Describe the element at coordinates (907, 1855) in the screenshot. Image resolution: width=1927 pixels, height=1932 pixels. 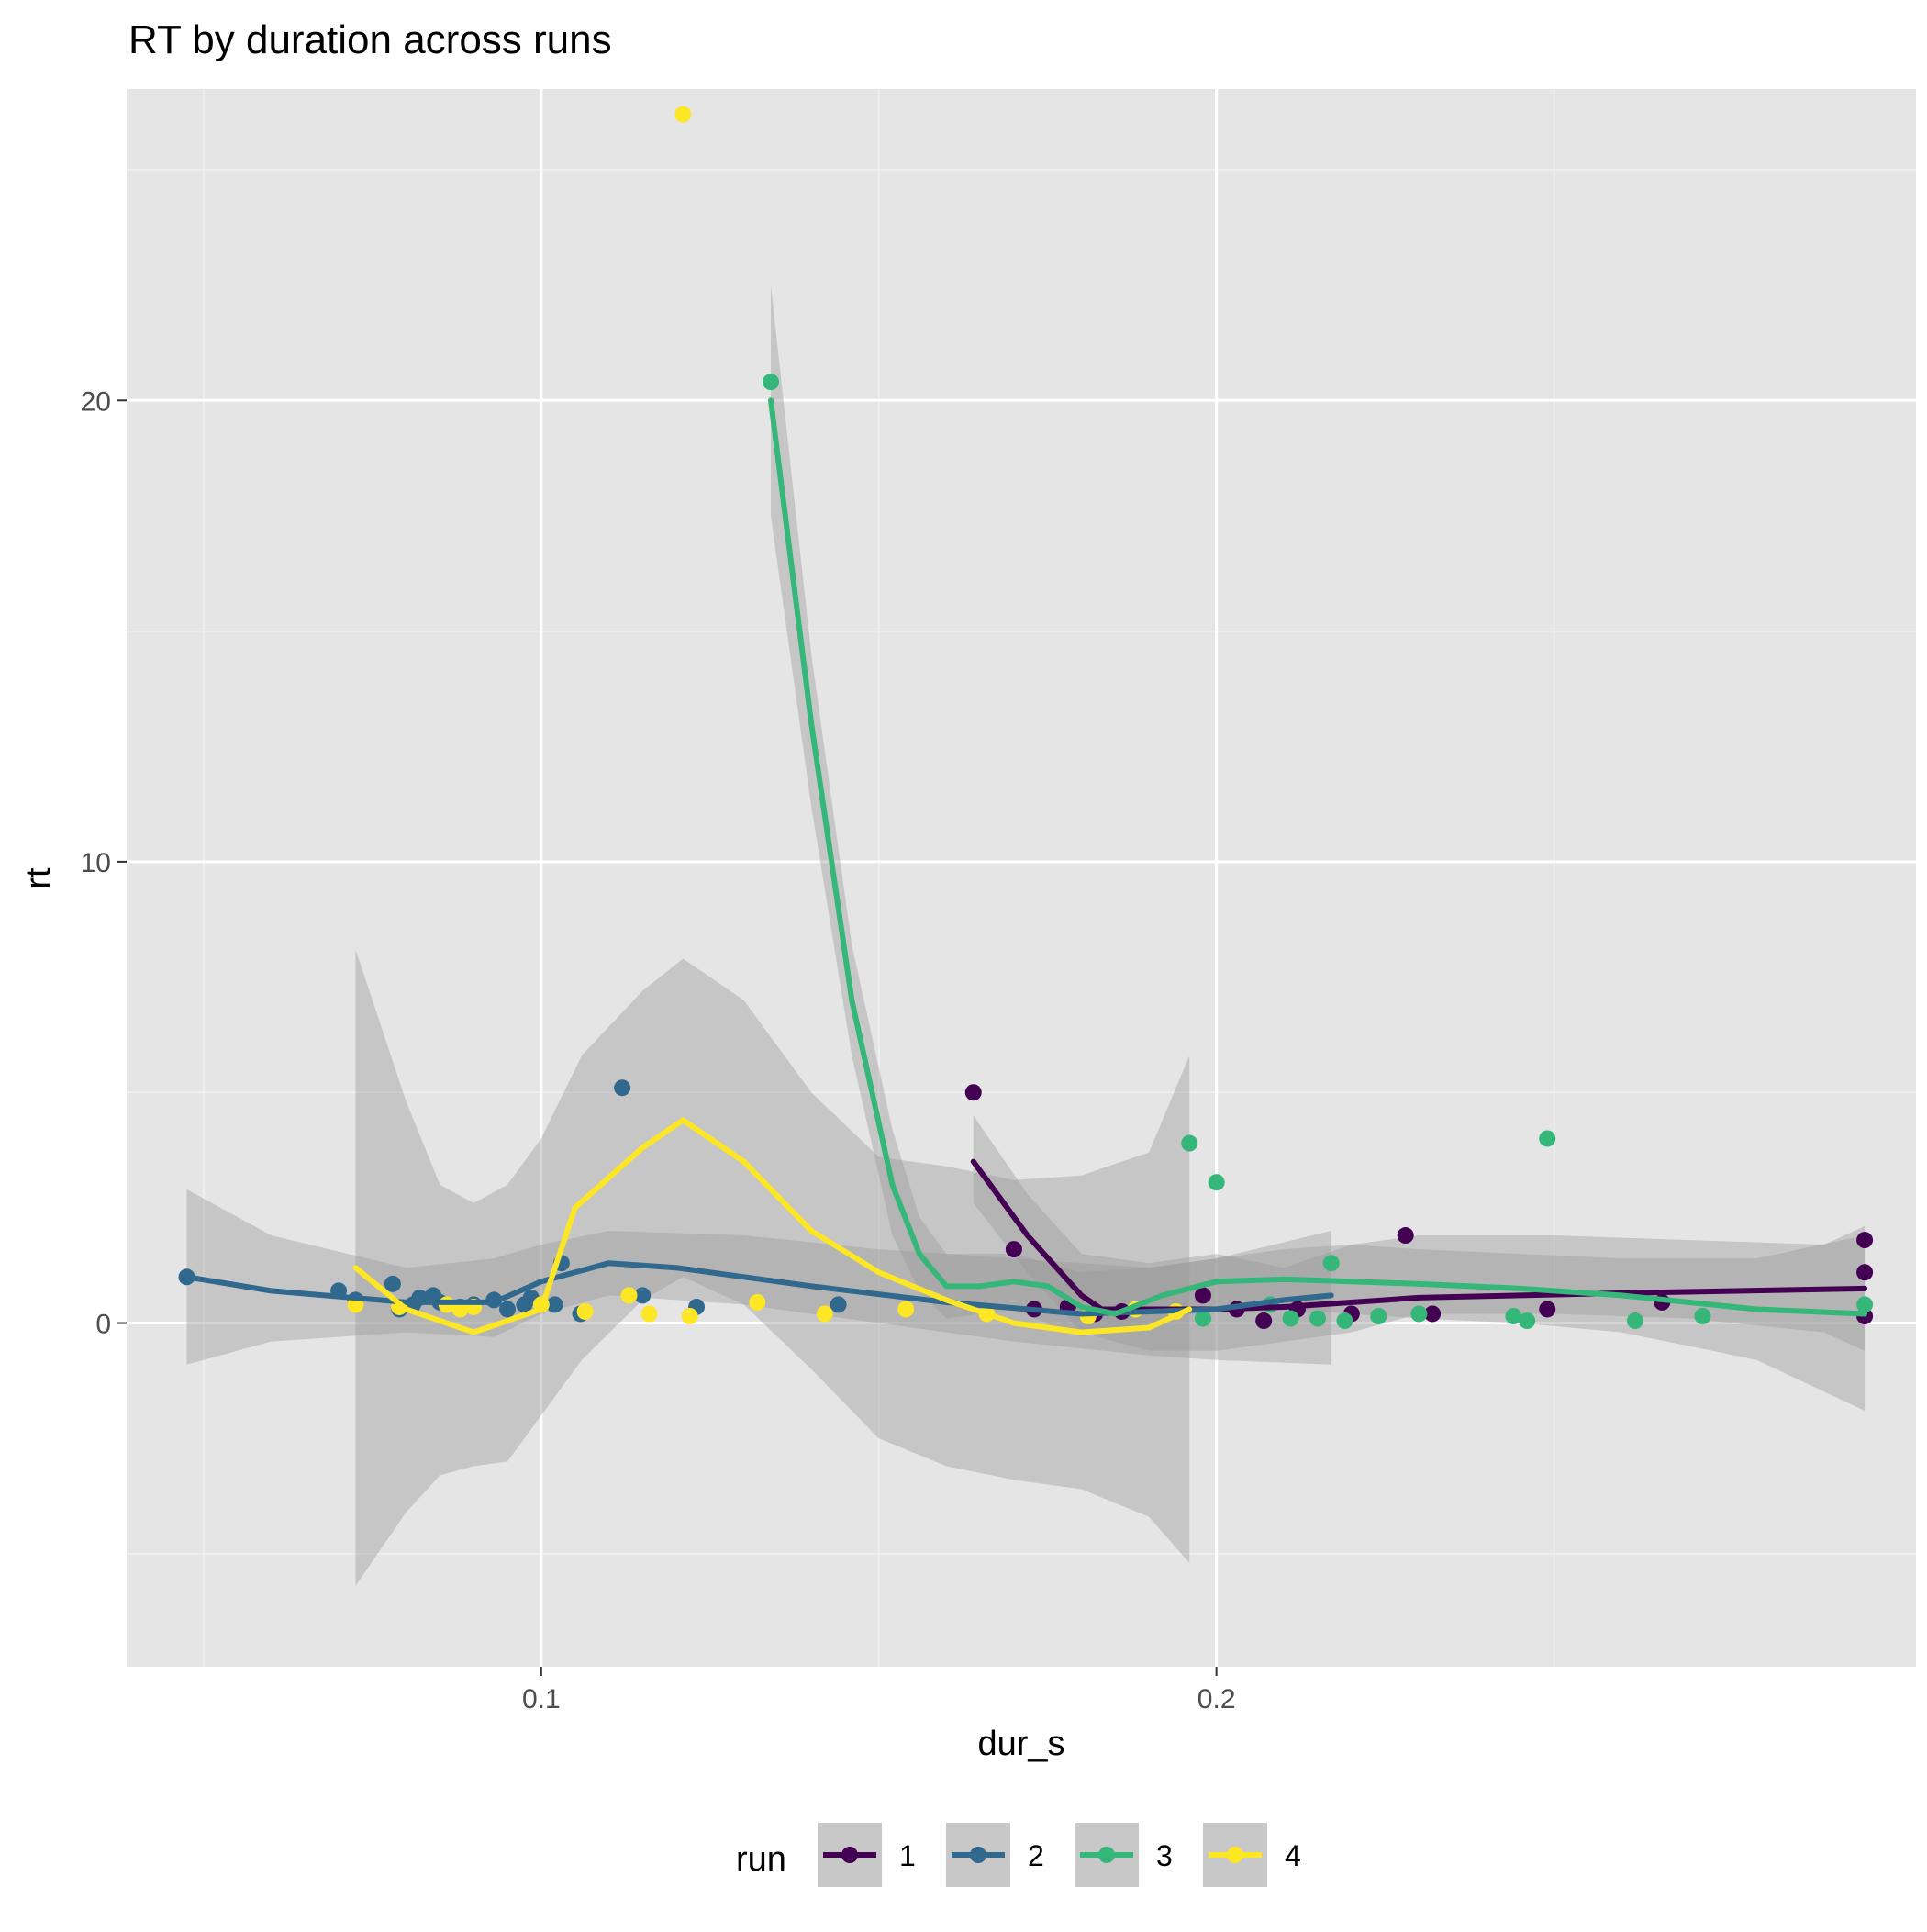
I see `legend-label-run-1: 1` at that location.